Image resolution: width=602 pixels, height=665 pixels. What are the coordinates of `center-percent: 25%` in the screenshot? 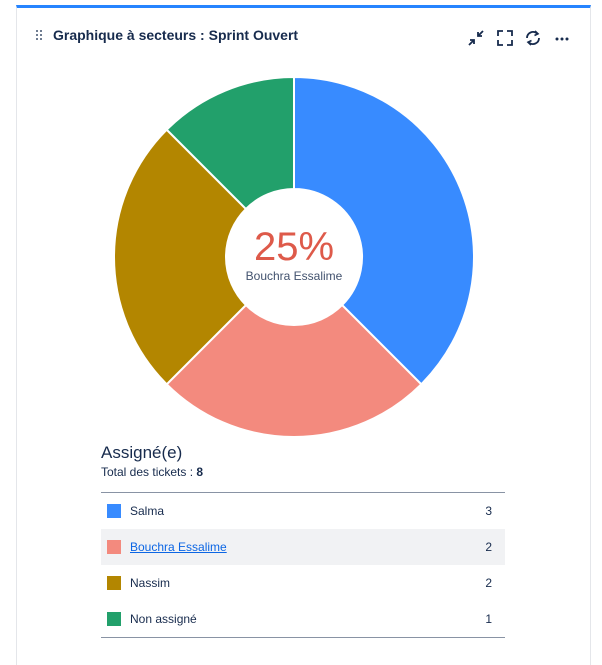 It's located at (294, 247).